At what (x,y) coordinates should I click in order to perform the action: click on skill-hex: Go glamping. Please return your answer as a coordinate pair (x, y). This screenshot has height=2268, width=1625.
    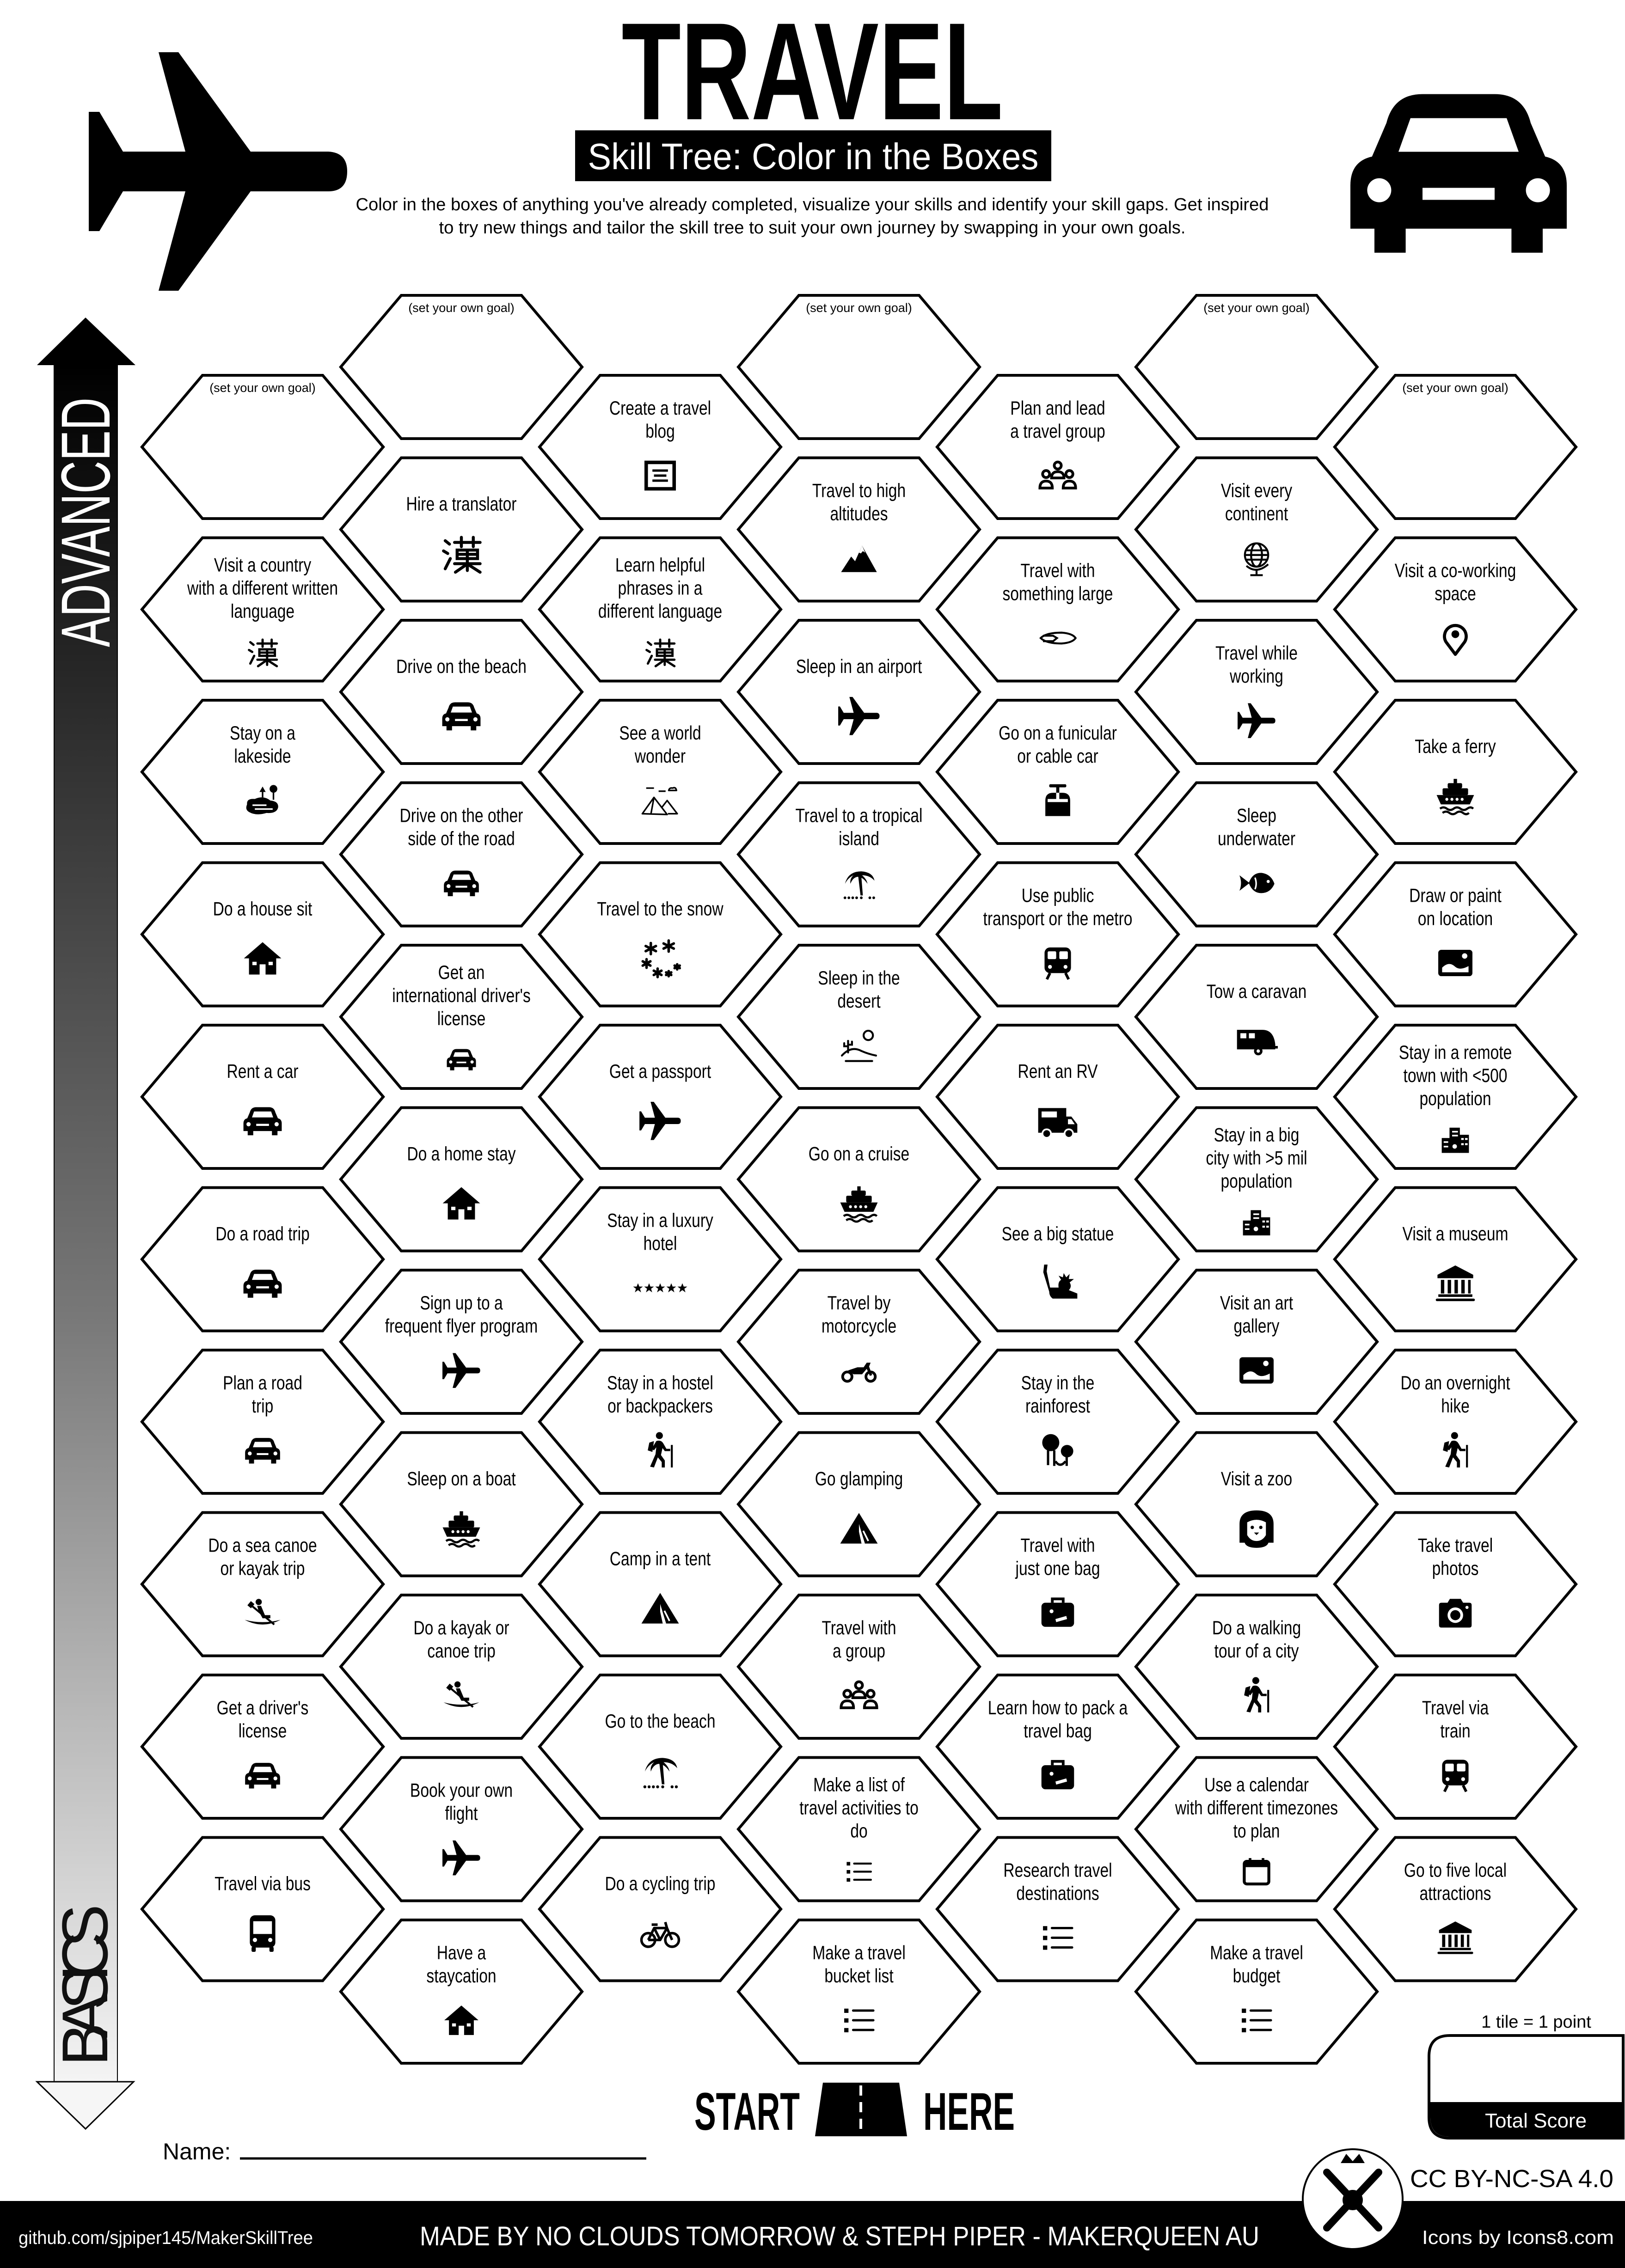
    Looking at the image, I should click on (858, 1504).